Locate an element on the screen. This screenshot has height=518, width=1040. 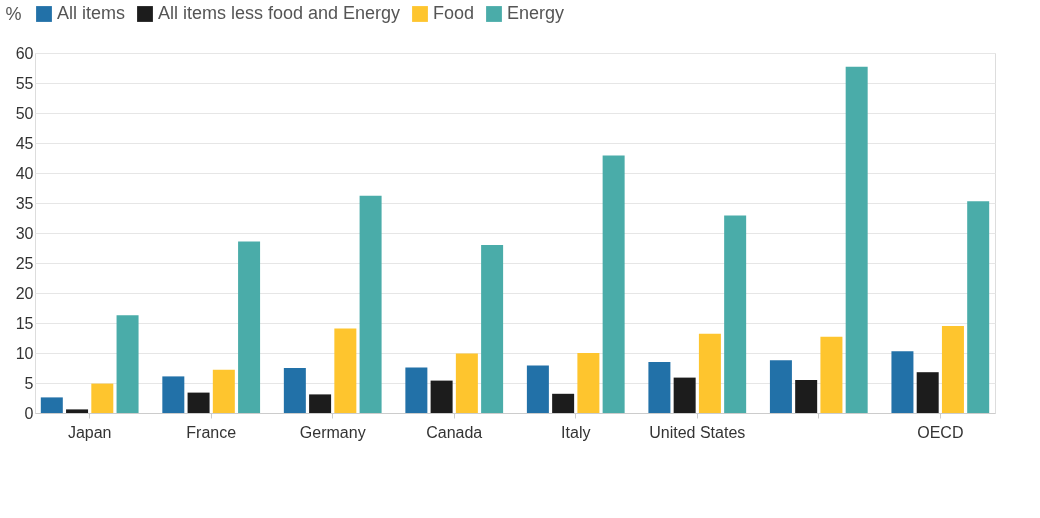
y-tick-label: 10 is located at coordinates (24, 353).